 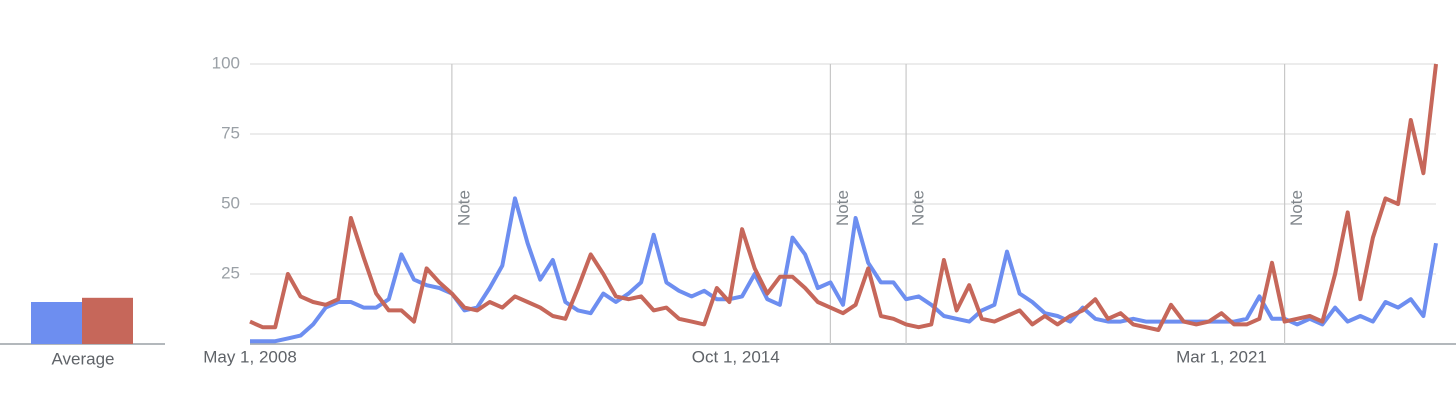 What do you see at coordinates (1221, 356) in the screenshot?
I see `x-tick-label: Mar 1, 2021` at bounding box center [1221, 356].